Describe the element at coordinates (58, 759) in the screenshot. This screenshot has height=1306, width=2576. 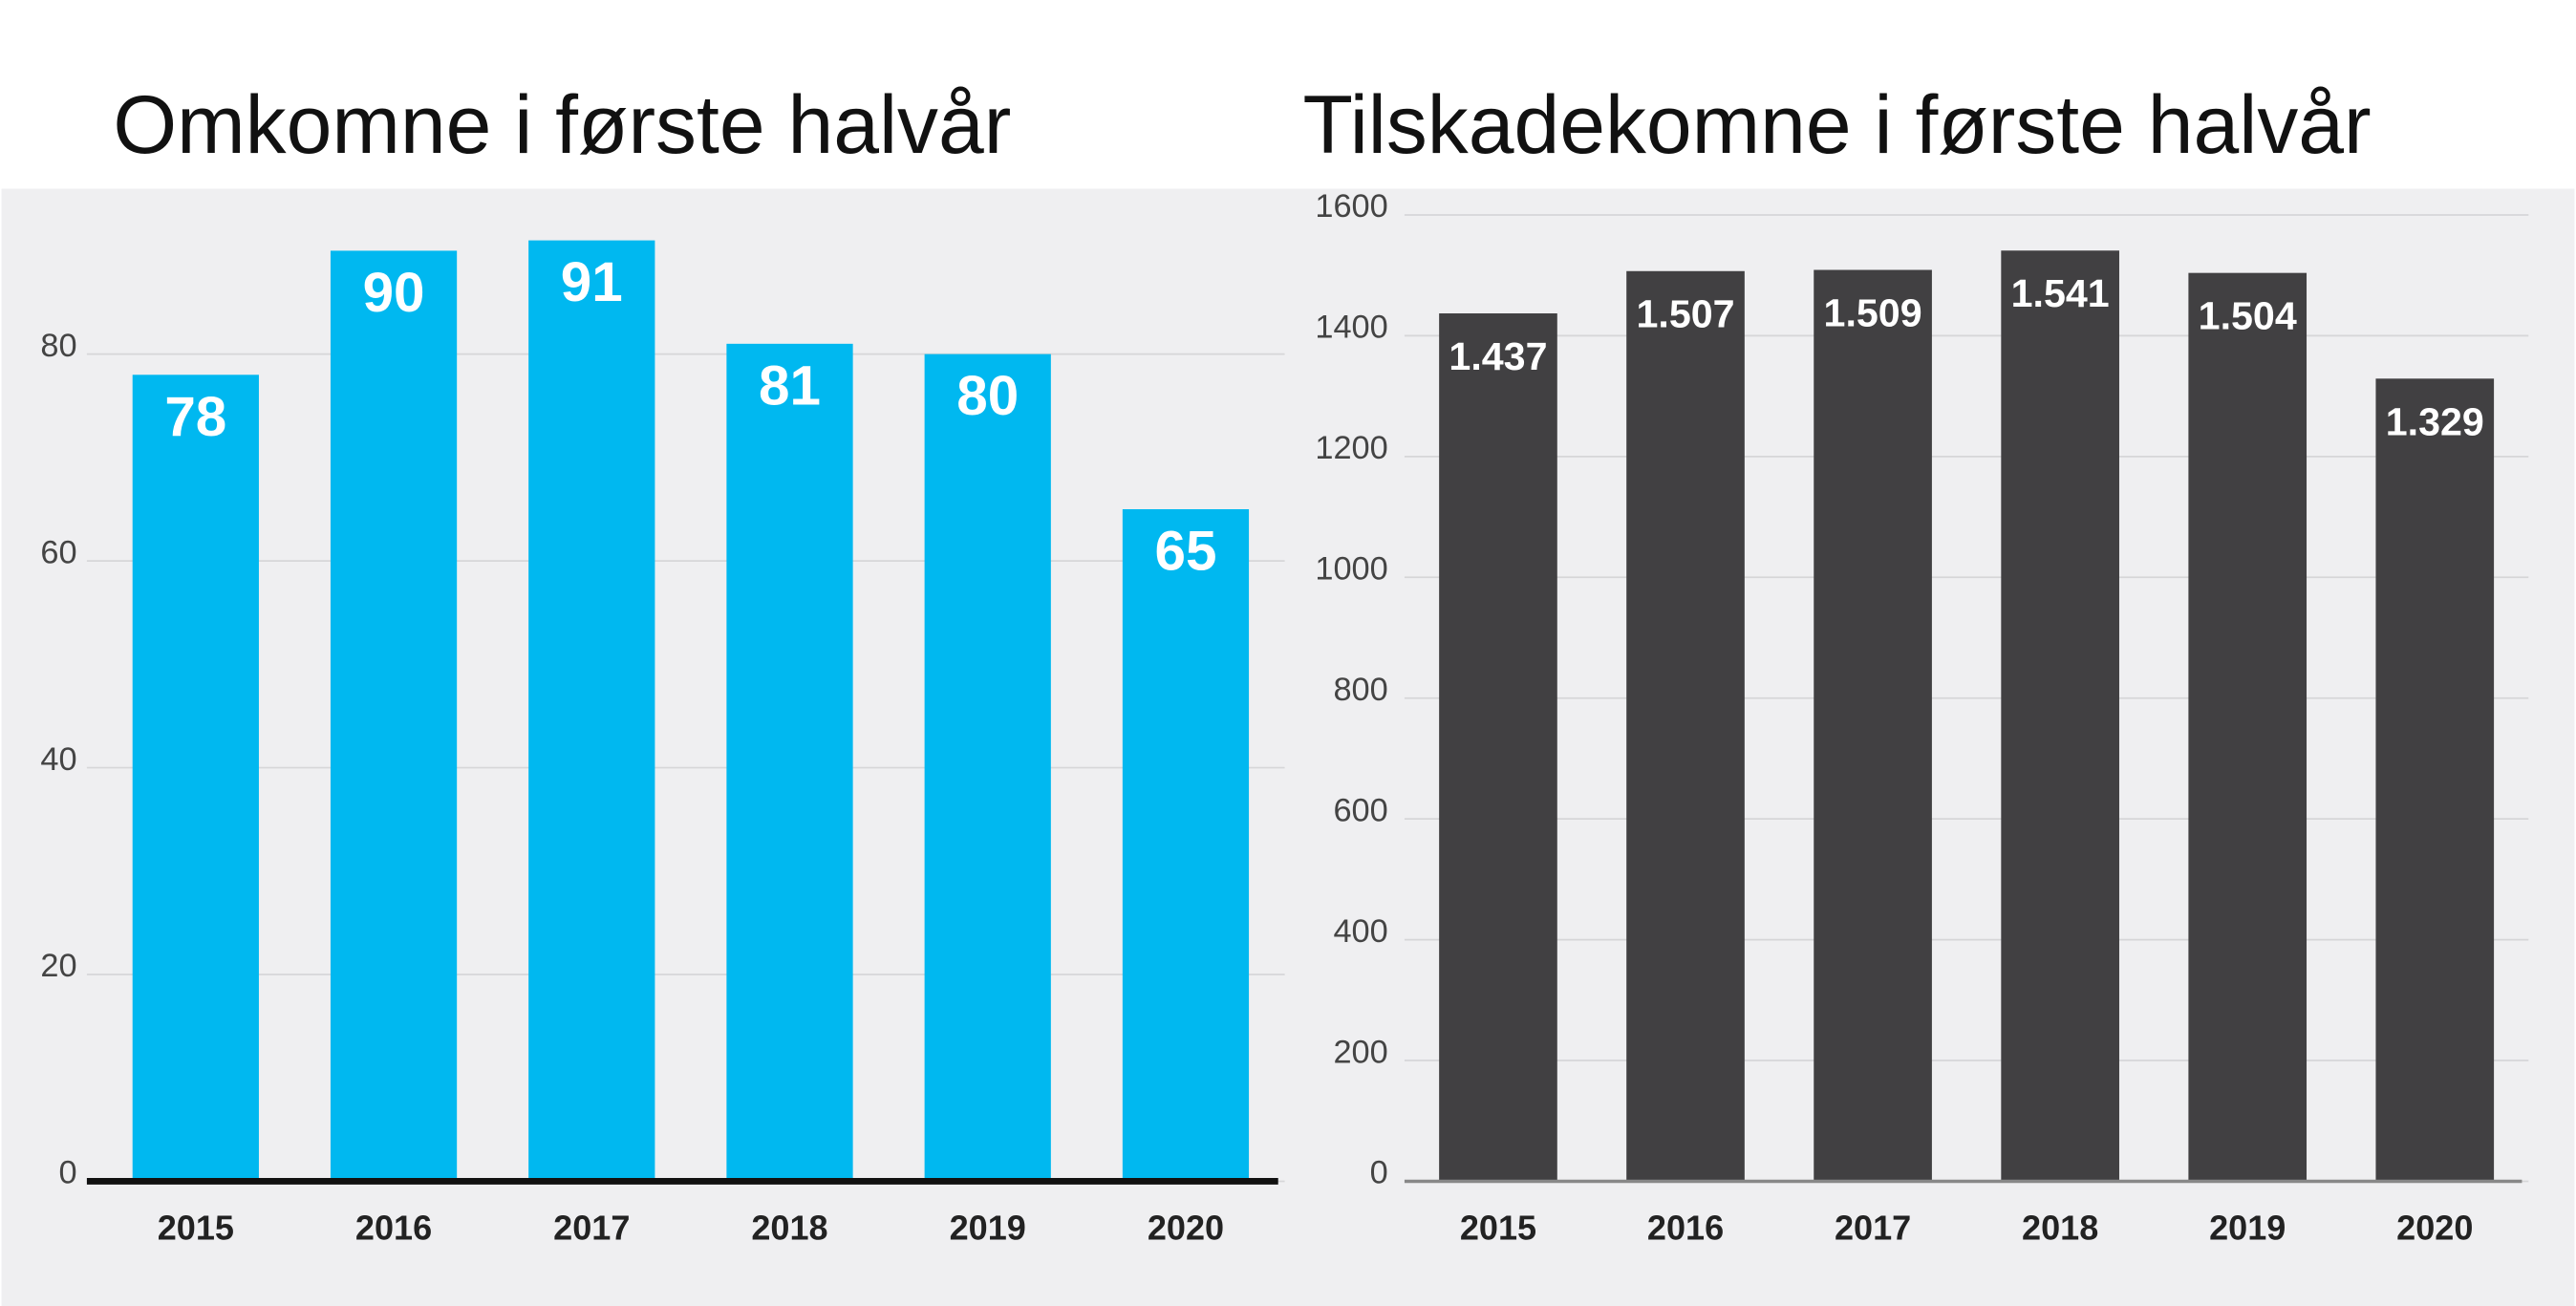
I see `y-tick-label: 40` at that location.